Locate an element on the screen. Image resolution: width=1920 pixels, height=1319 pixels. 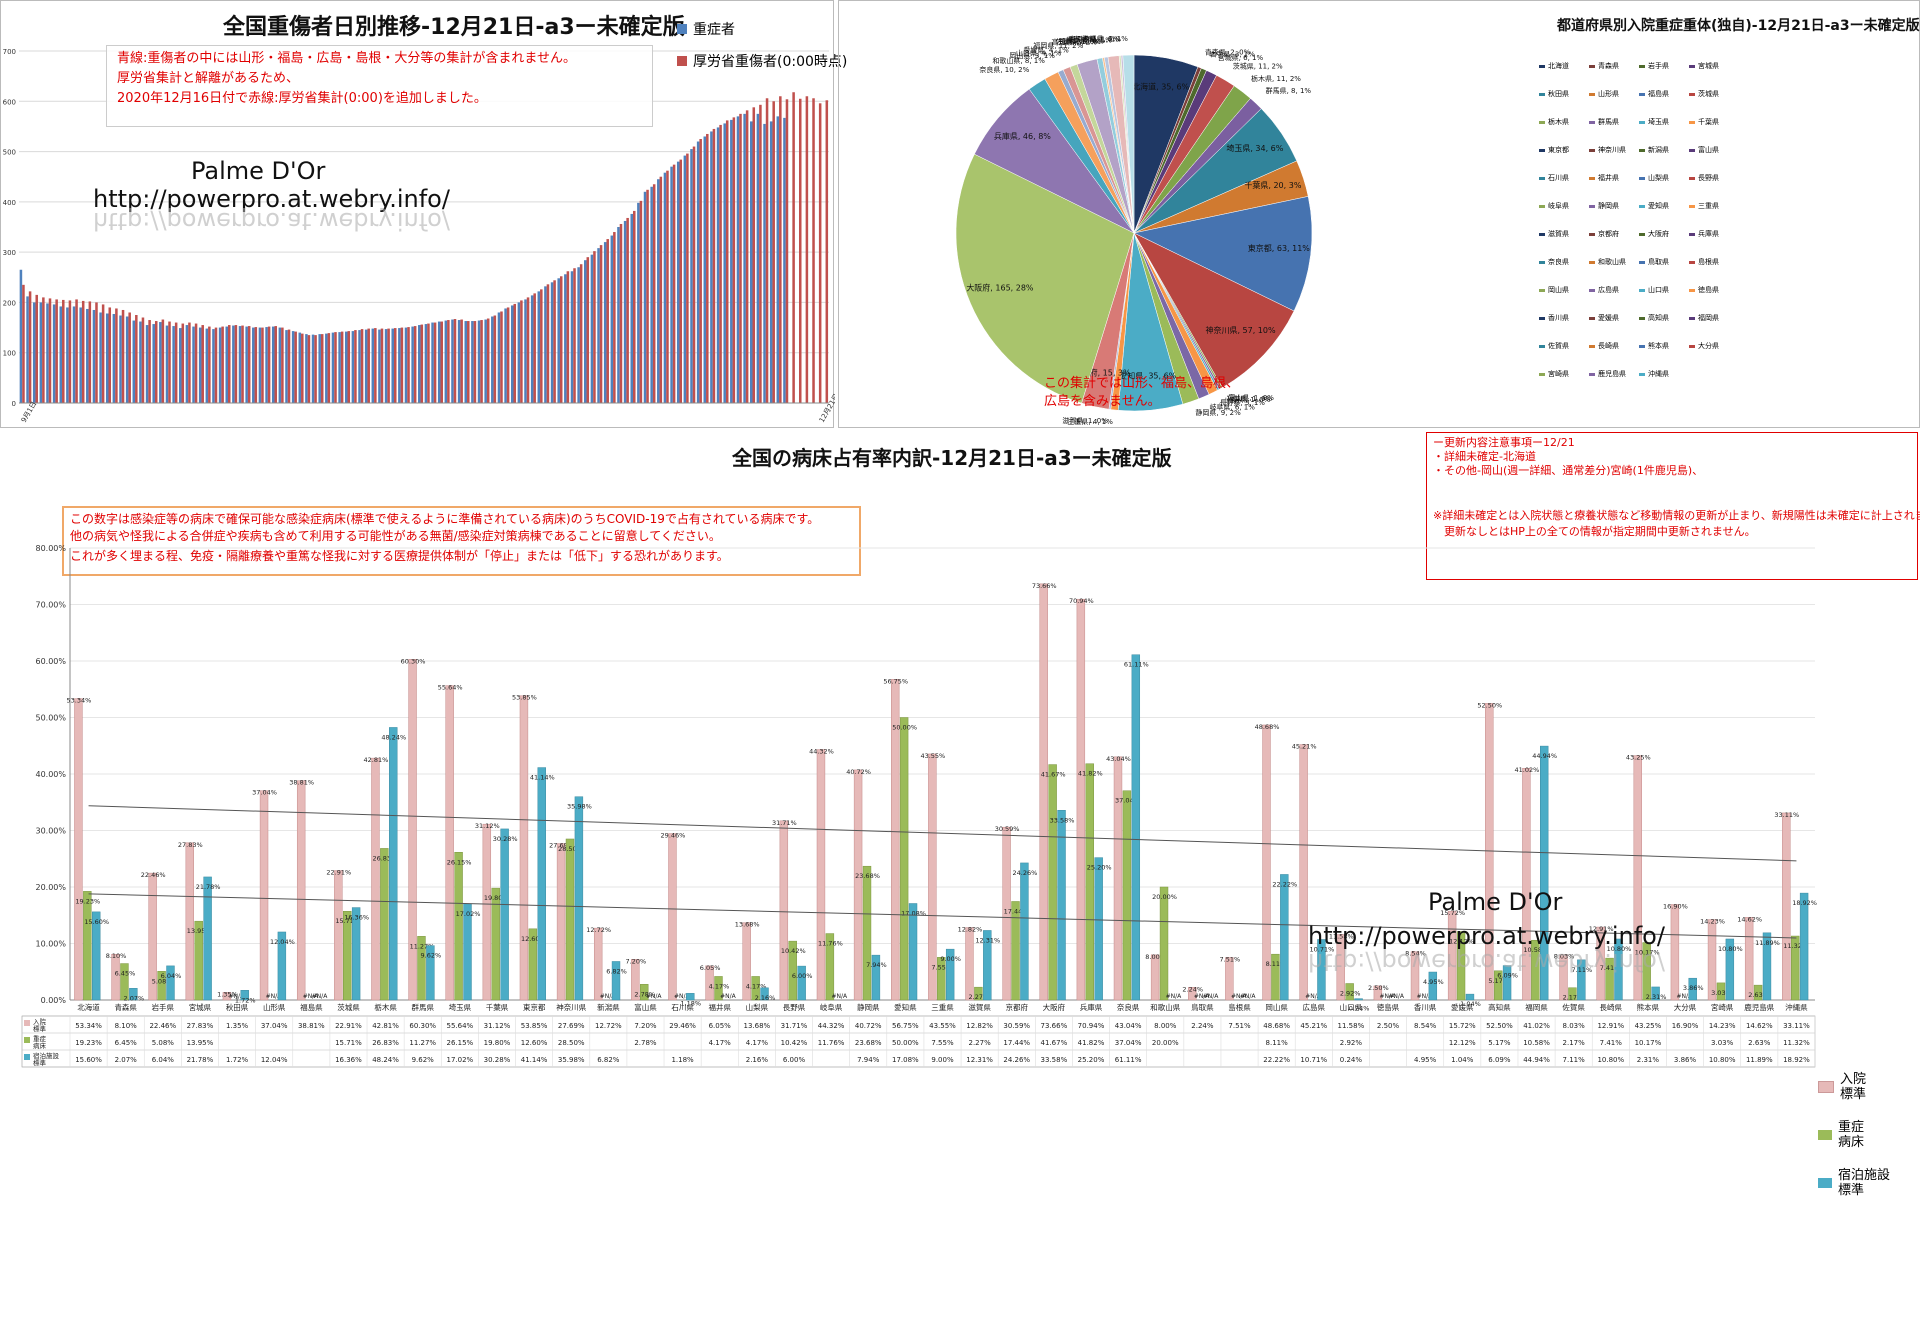
bed-bar-value-label: 11.27% is located at coordinates (422, 946).